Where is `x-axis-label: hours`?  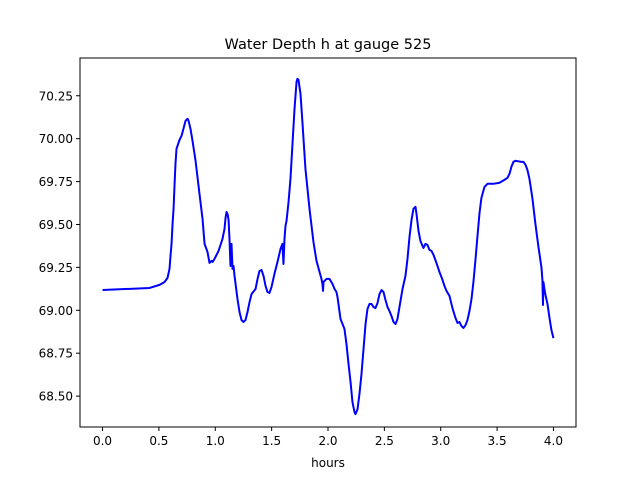
x-axis-label: hours is located at coordinates (328, 463).